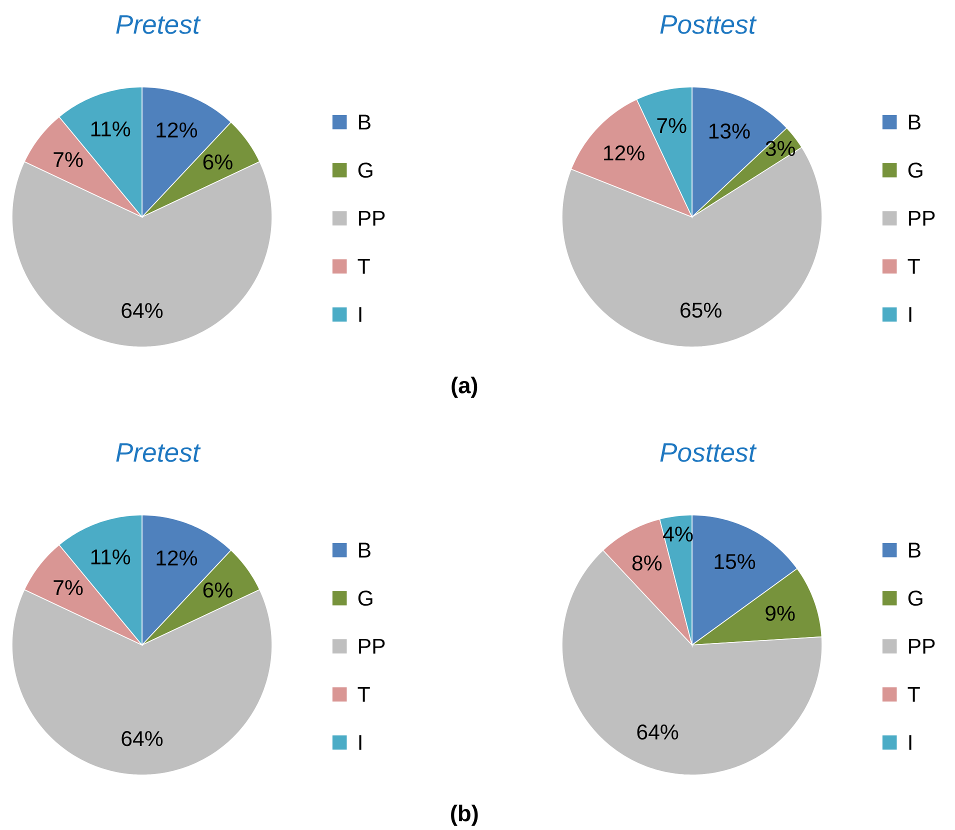  Describe the element at coordinates (701, 310) in the screenshot. I see `data-label: 65%` at that location.